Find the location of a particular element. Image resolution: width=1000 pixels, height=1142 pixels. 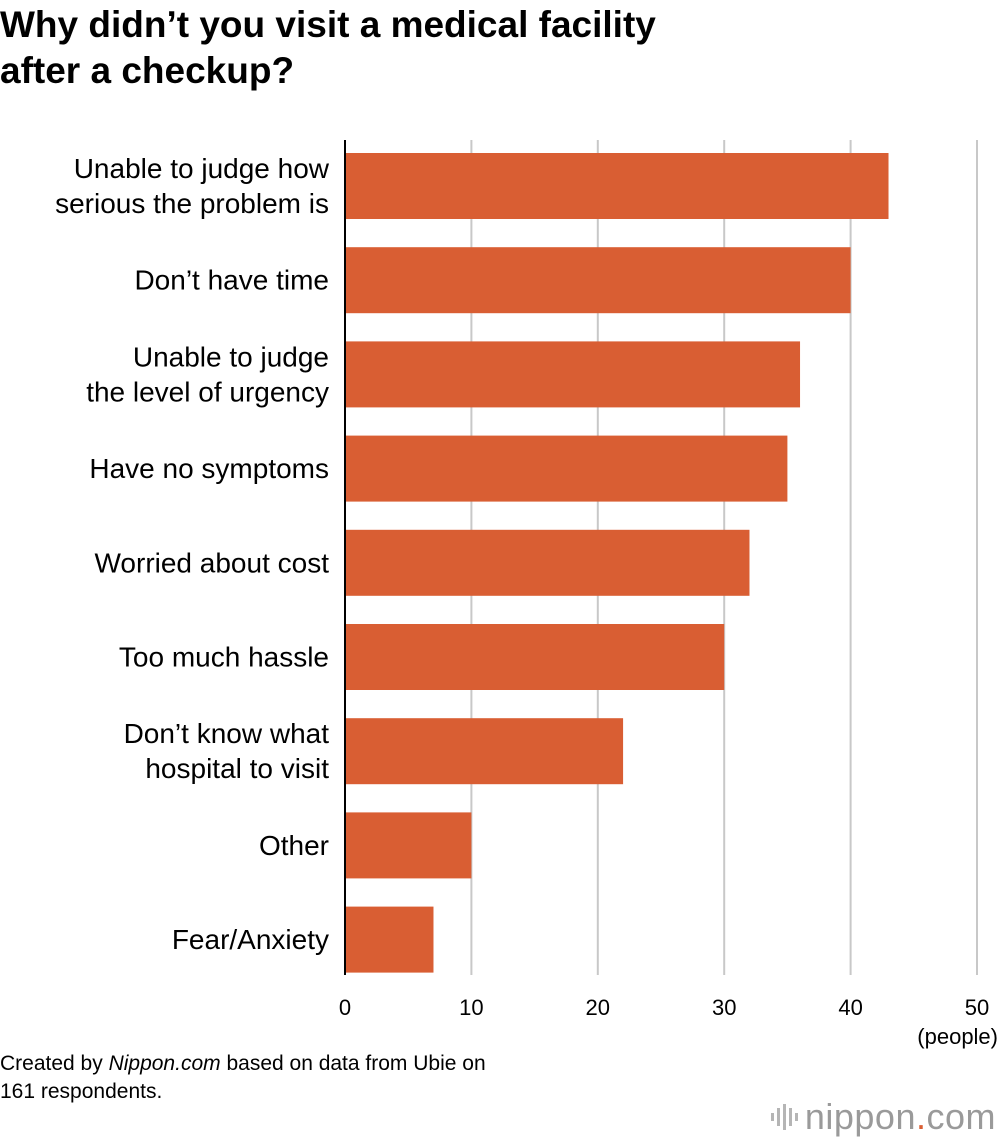

tick-label: 50 is located at coordinates (977, 1007).